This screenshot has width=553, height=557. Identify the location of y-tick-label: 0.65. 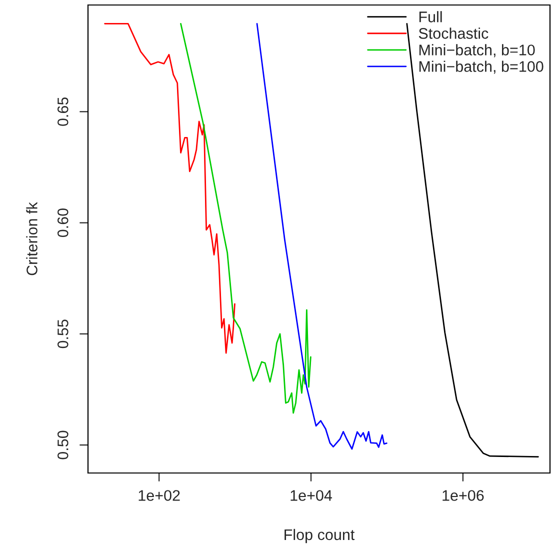
(62, 111).